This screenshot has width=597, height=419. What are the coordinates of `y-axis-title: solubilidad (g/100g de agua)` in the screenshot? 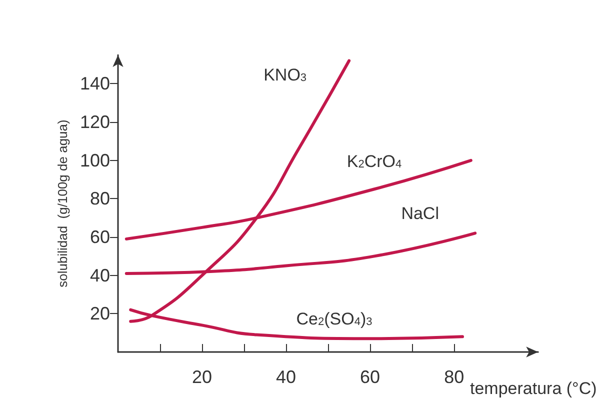 It's located at (62, 204).